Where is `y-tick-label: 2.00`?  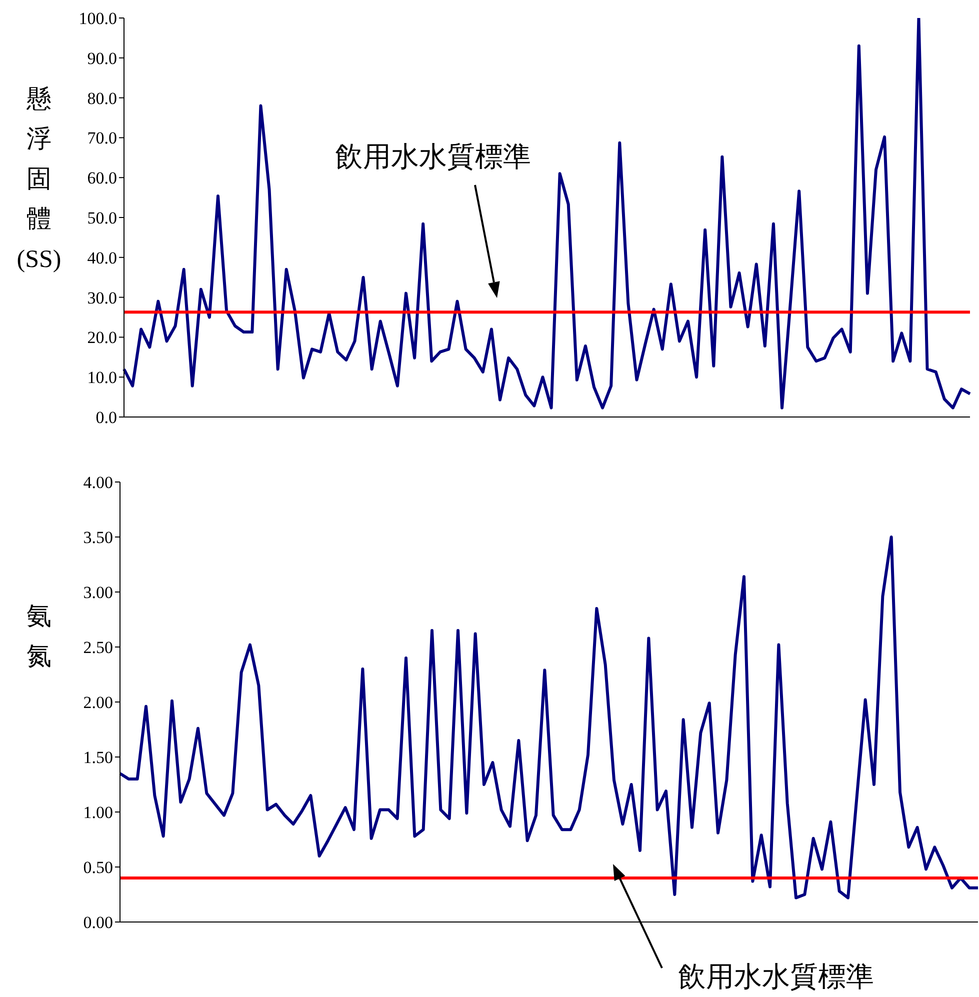
y-tick-label: 2.00 is located at coordinates (98, 702).